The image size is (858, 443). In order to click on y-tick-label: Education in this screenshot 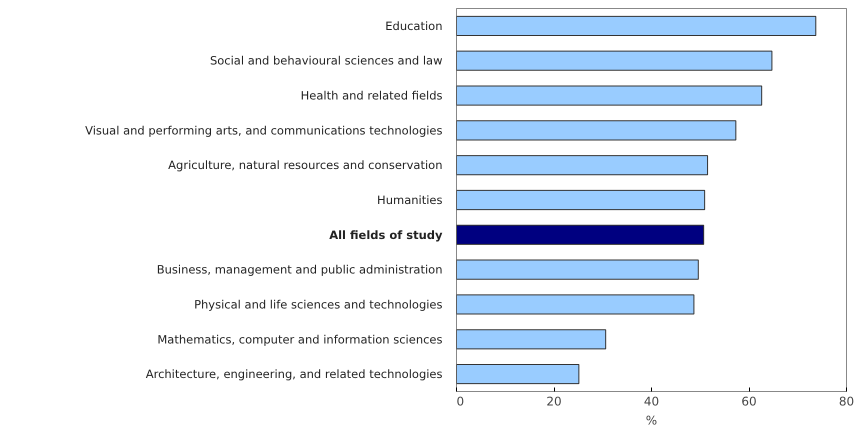, I will do `click(414, 25)`.